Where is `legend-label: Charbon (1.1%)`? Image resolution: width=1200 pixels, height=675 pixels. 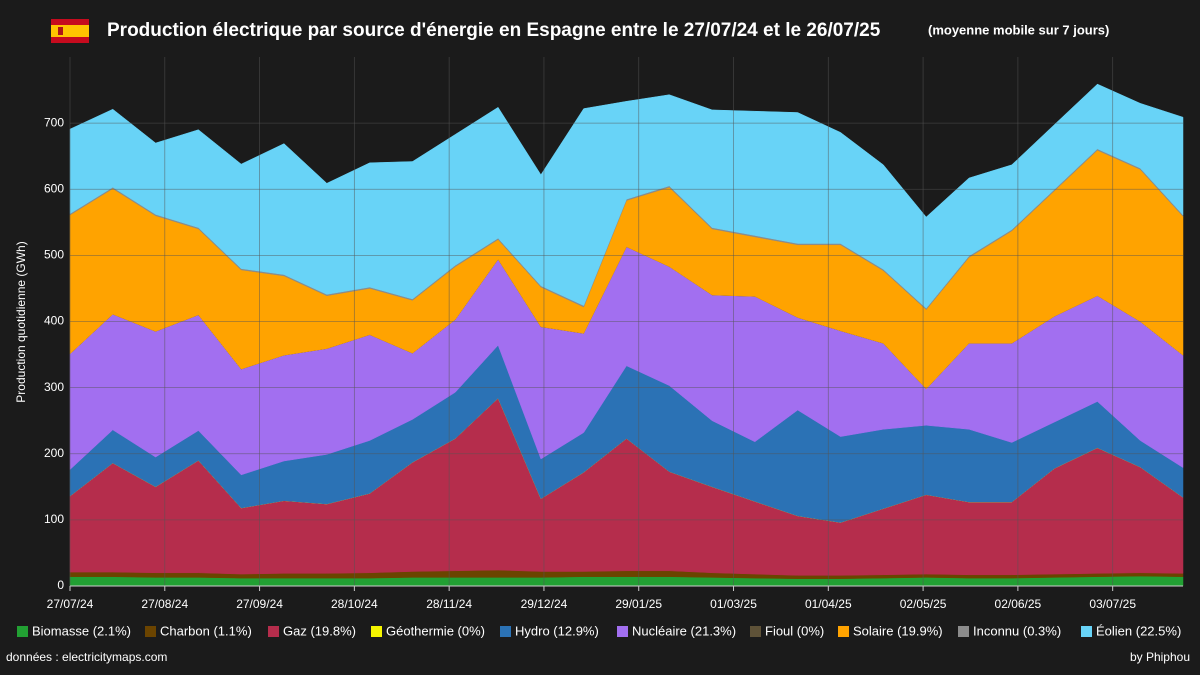 legend-label: Charbon (1.1%) is located at coordinates (206, 630).